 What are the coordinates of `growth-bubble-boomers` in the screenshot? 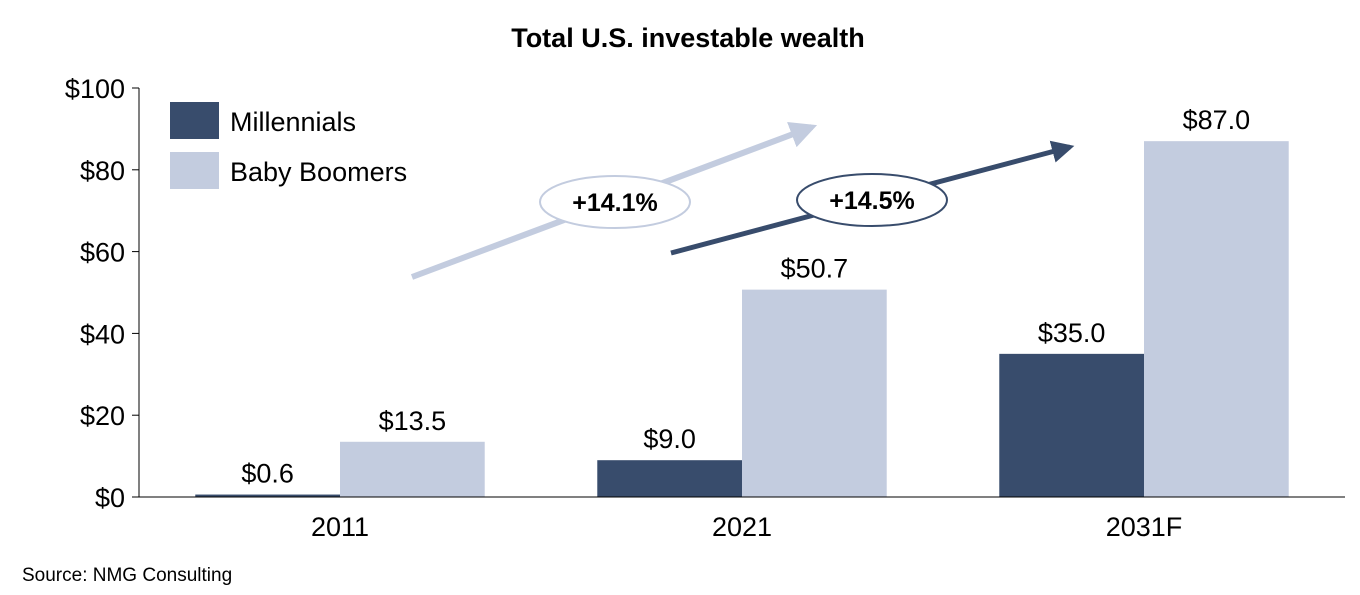 It's located at (615, 202).